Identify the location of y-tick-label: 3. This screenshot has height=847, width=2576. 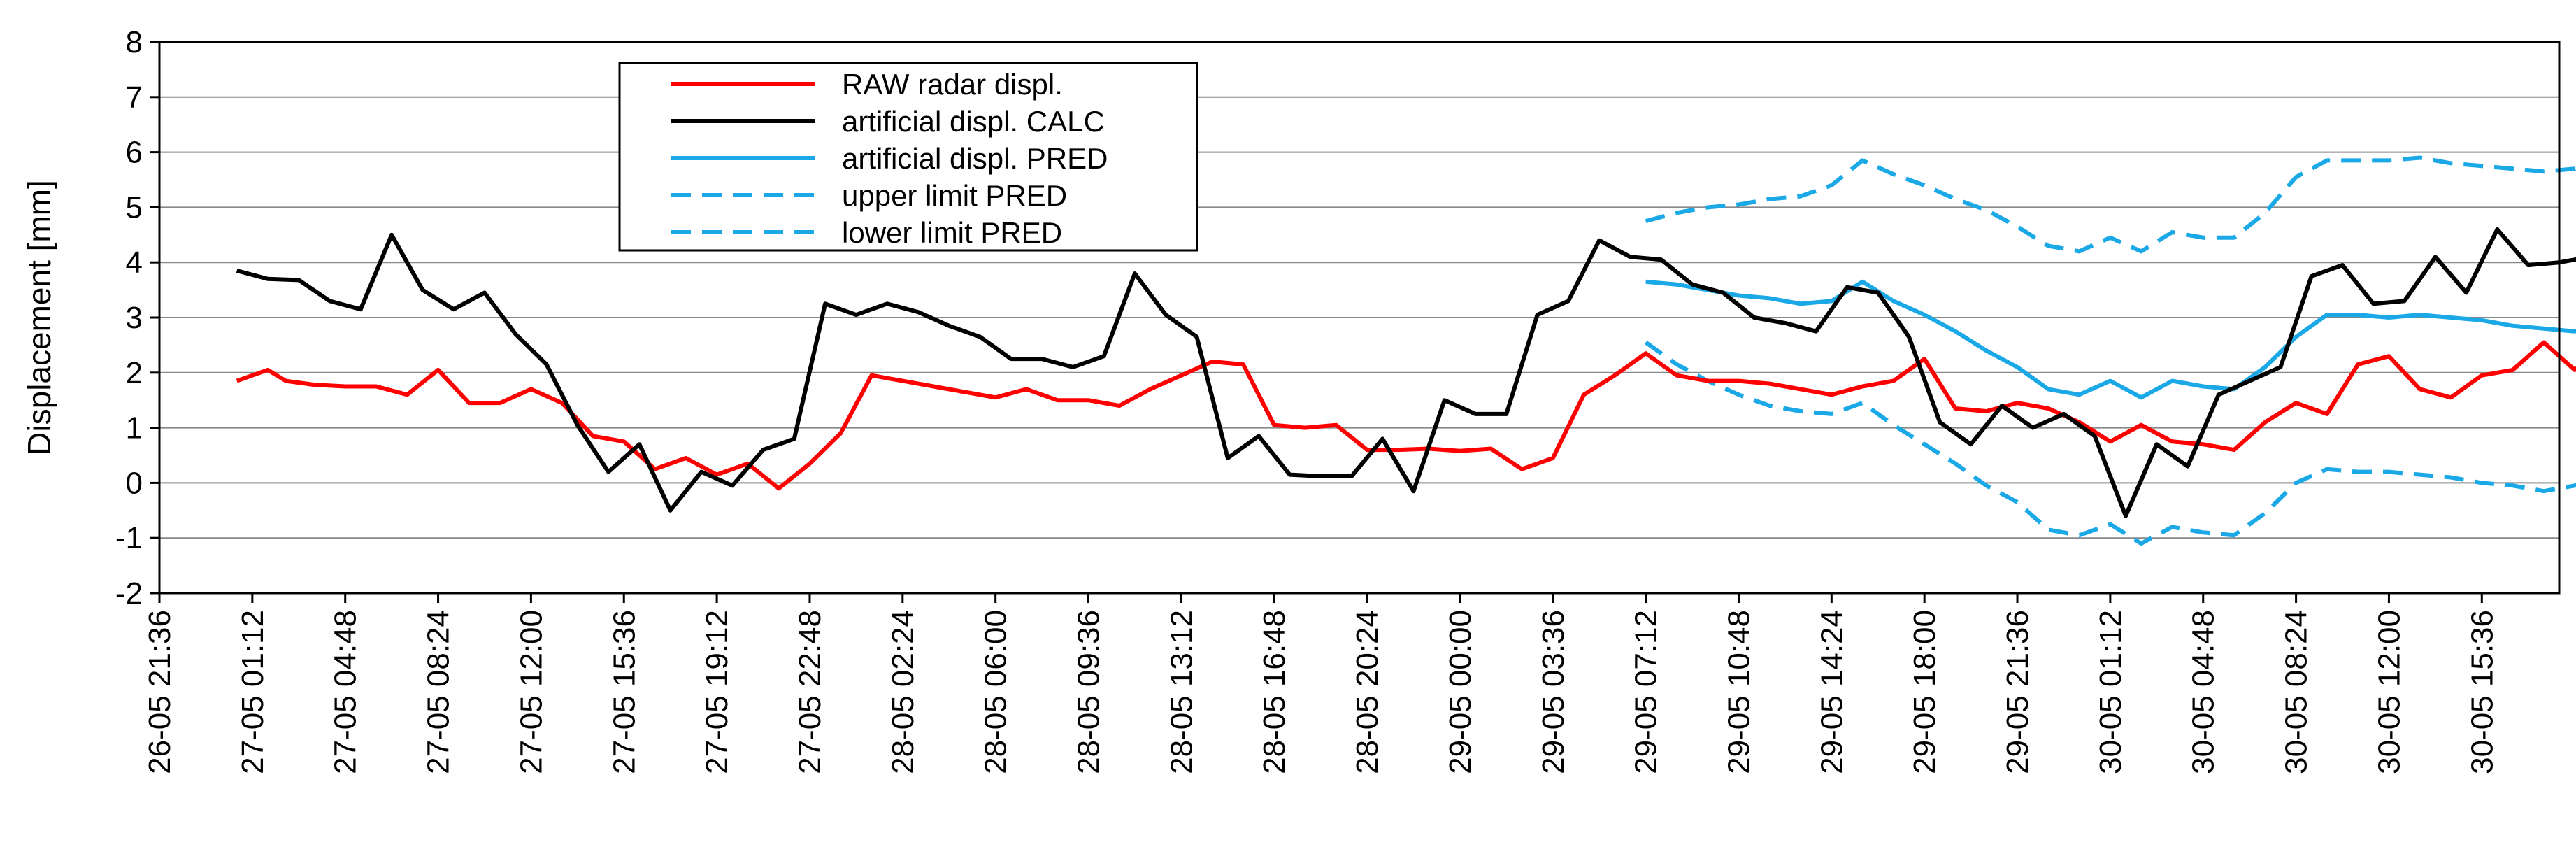
(134, 318).